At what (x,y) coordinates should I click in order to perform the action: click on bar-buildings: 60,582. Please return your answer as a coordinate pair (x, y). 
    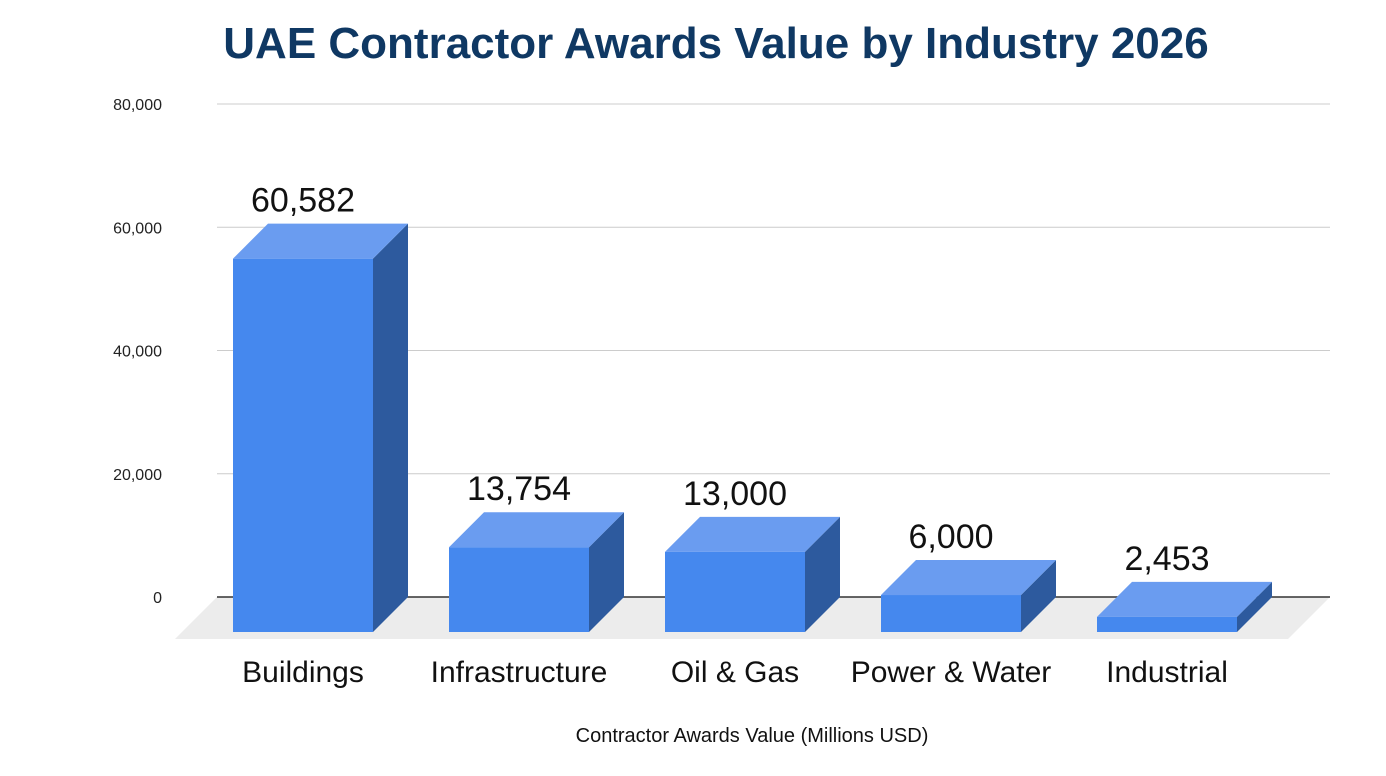
    Looking at the image, I should click on (320, 407).